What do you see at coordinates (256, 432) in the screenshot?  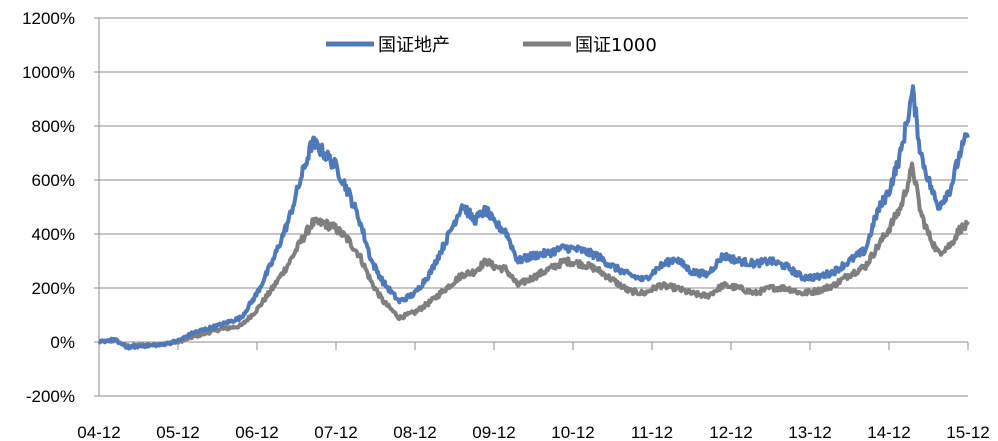 I see `x-tick-label: 06-12` at bounding box center [256, 432].